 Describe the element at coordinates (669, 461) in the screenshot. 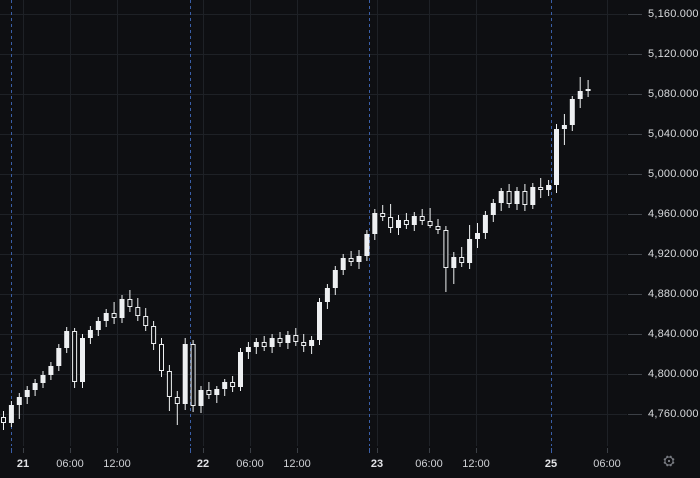

I see `axis-settings-button` at that location.